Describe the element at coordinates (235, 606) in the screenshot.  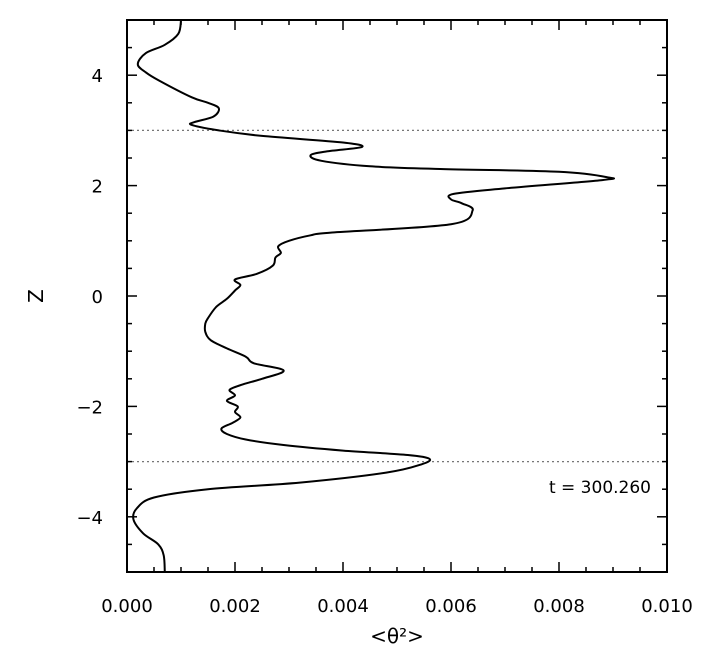
I see `x-tick-label: 0.002` at that location.